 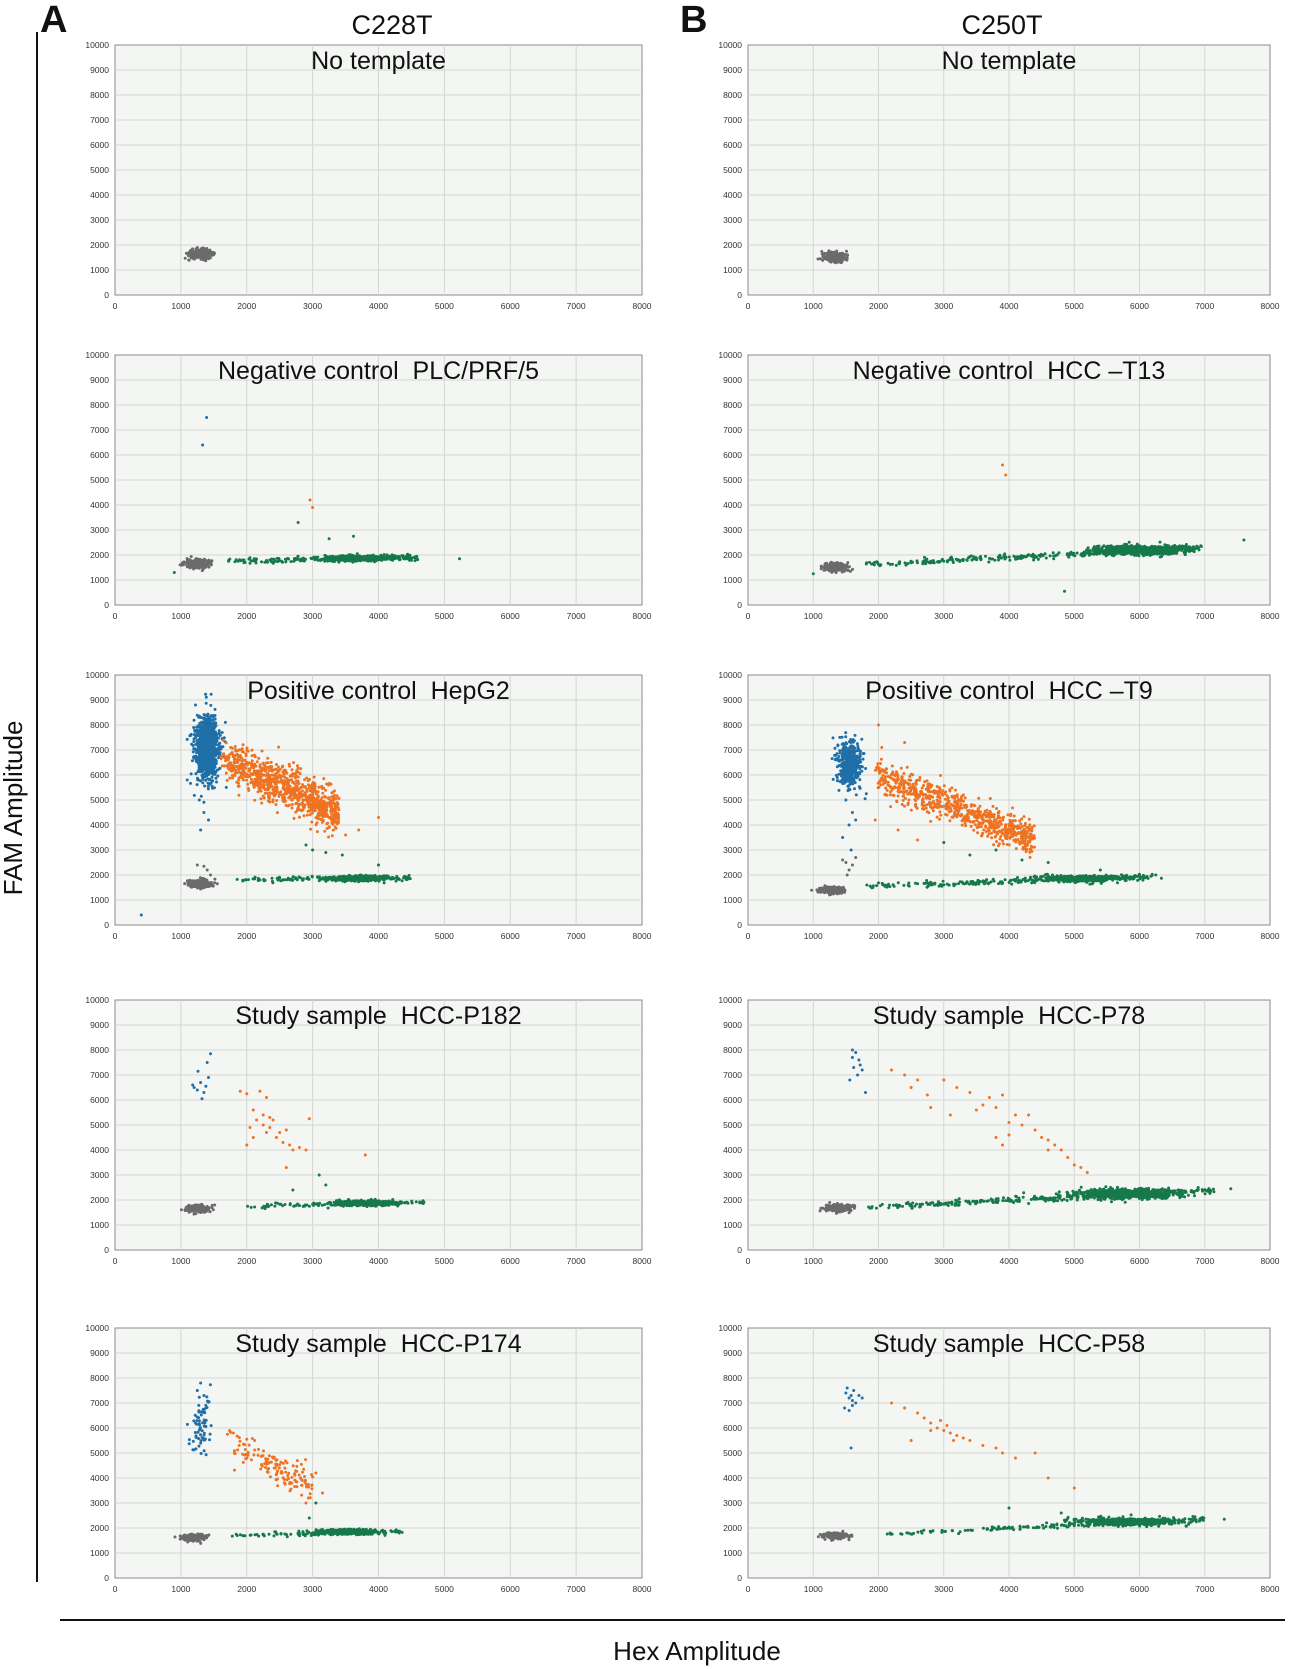 What do you see at coordinates (99, 1503) in the screenshot?
I see `y-tick-label: 3000` at bounding box center [99, 1503].